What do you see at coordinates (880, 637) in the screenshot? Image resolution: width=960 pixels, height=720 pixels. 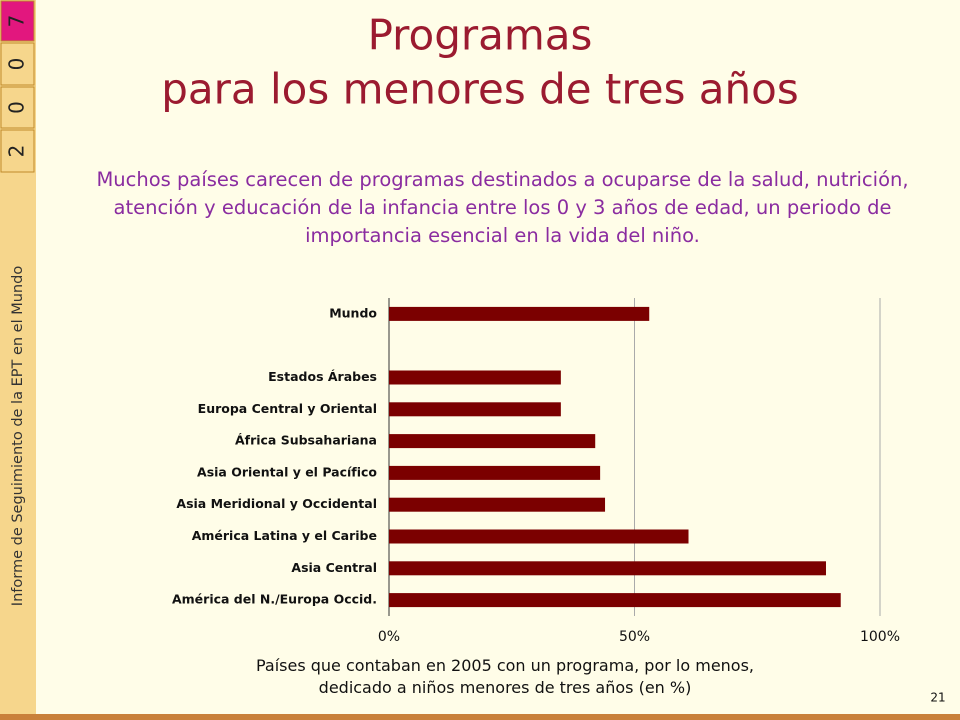 I see `x-tick-label: 100%` at bounding box center [880, 637].